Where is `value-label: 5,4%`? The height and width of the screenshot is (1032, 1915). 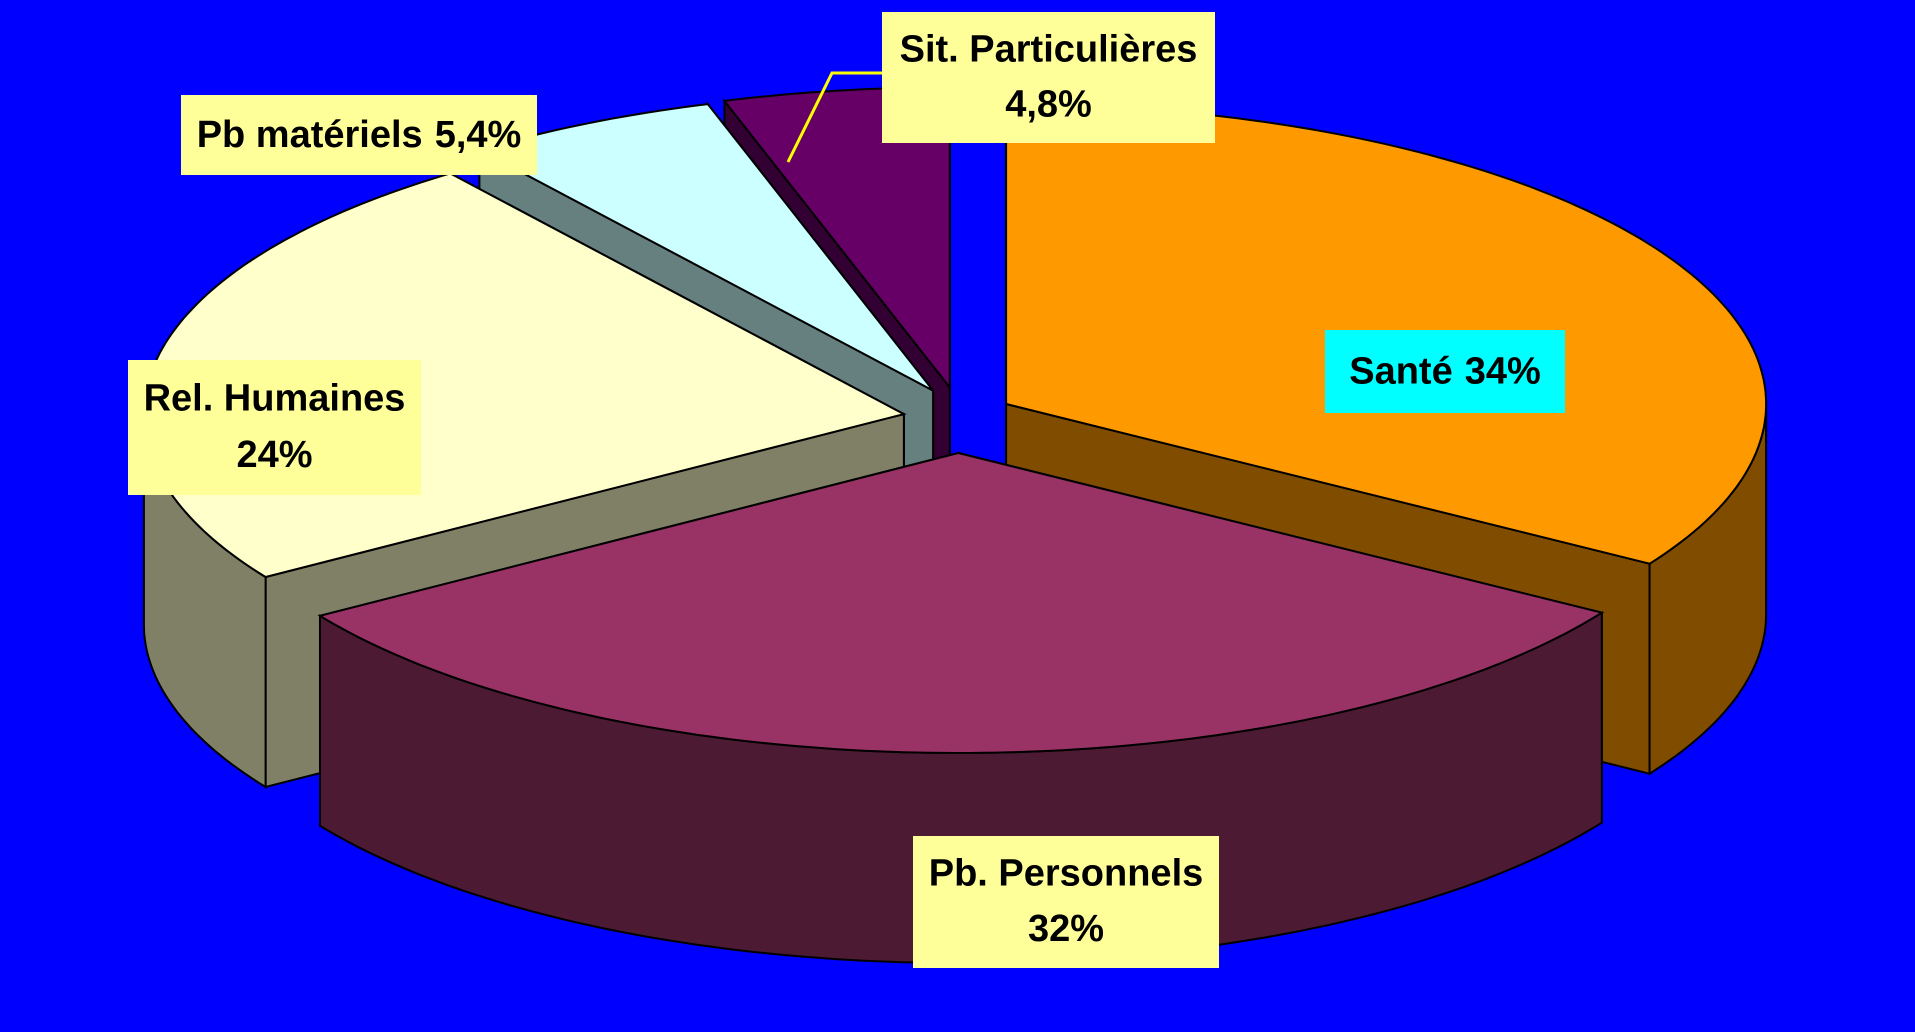 value-label: 5,4% is located at coordinates (478, 135).